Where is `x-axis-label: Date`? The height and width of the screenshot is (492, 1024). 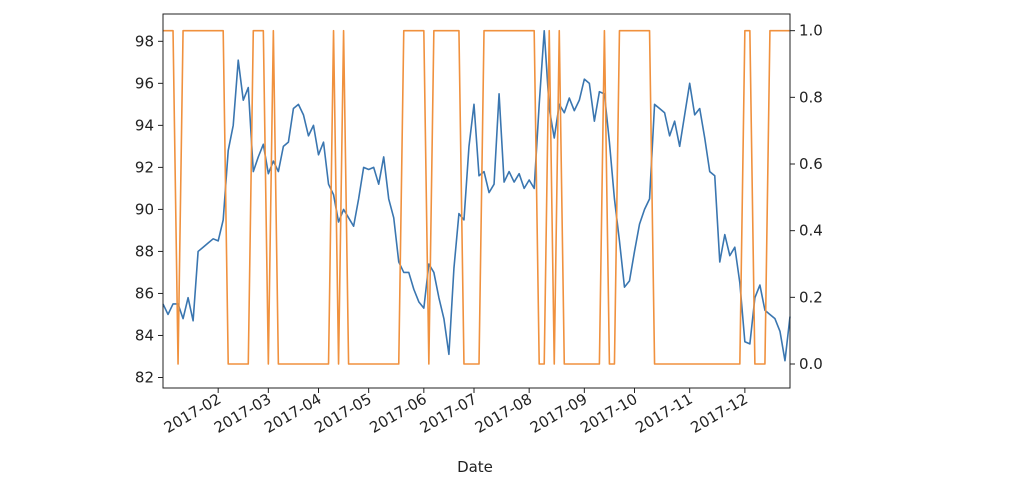
x-axis-label: Date is located at coordinates (475, 467).